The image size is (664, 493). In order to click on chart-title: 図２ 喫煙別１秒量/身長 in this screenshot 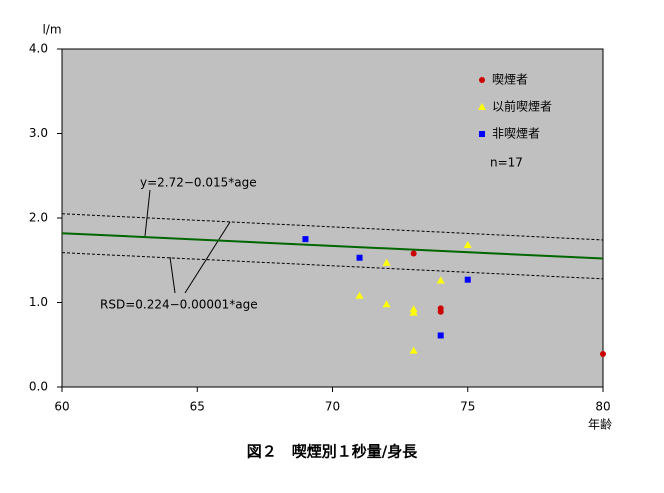, I will do `click(332, 452)`.